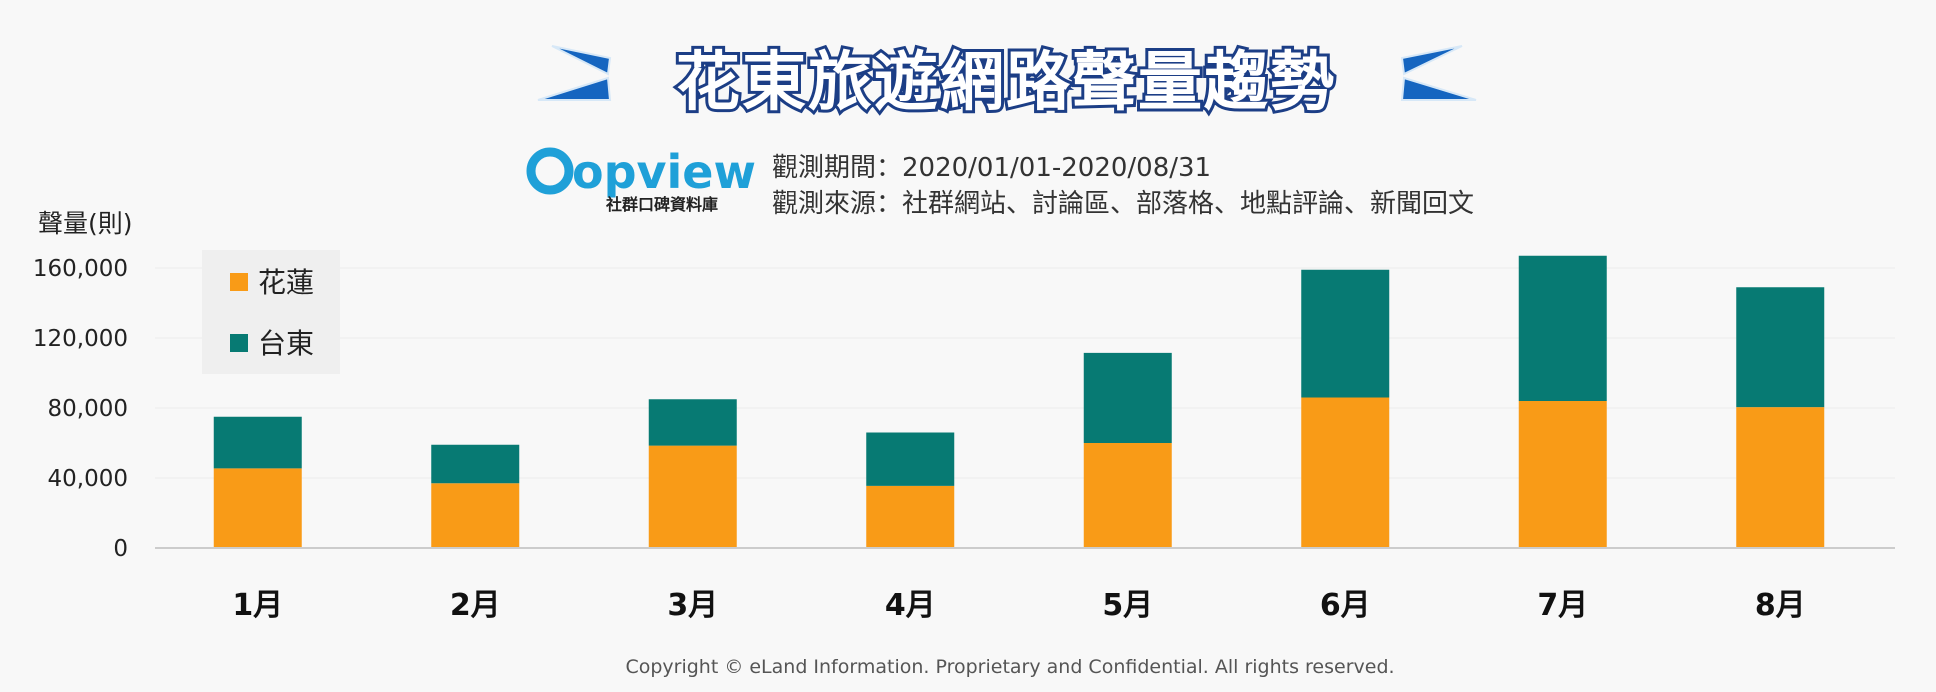 The image size is (1936, 692). What do you see at coordinates (475, 605) in the screenshot?
I see `x-tick-label: 2月` at bounding box center [475, 605].